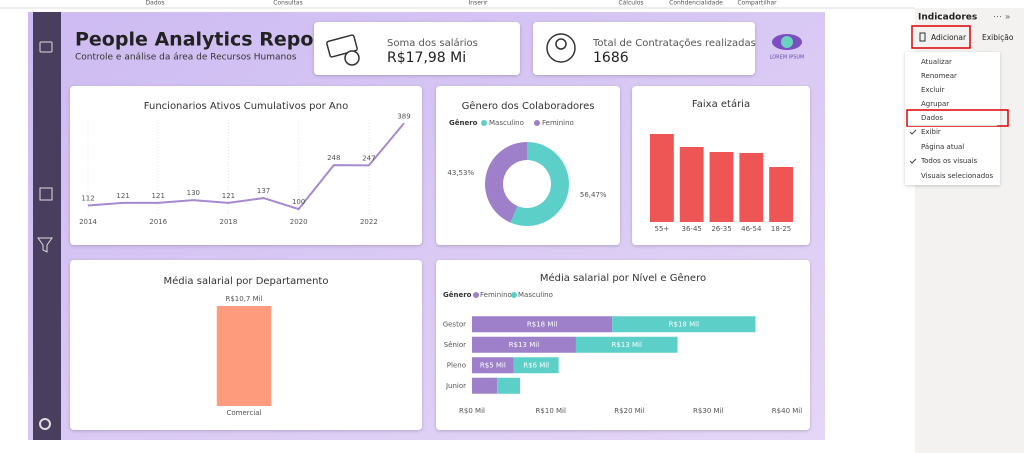 The width and height of the screenshot is (1024, 453). Describe the element at coordinates (630, 3) in the screenshot. I see `ribbon-group-label: Cálculos` at that location.